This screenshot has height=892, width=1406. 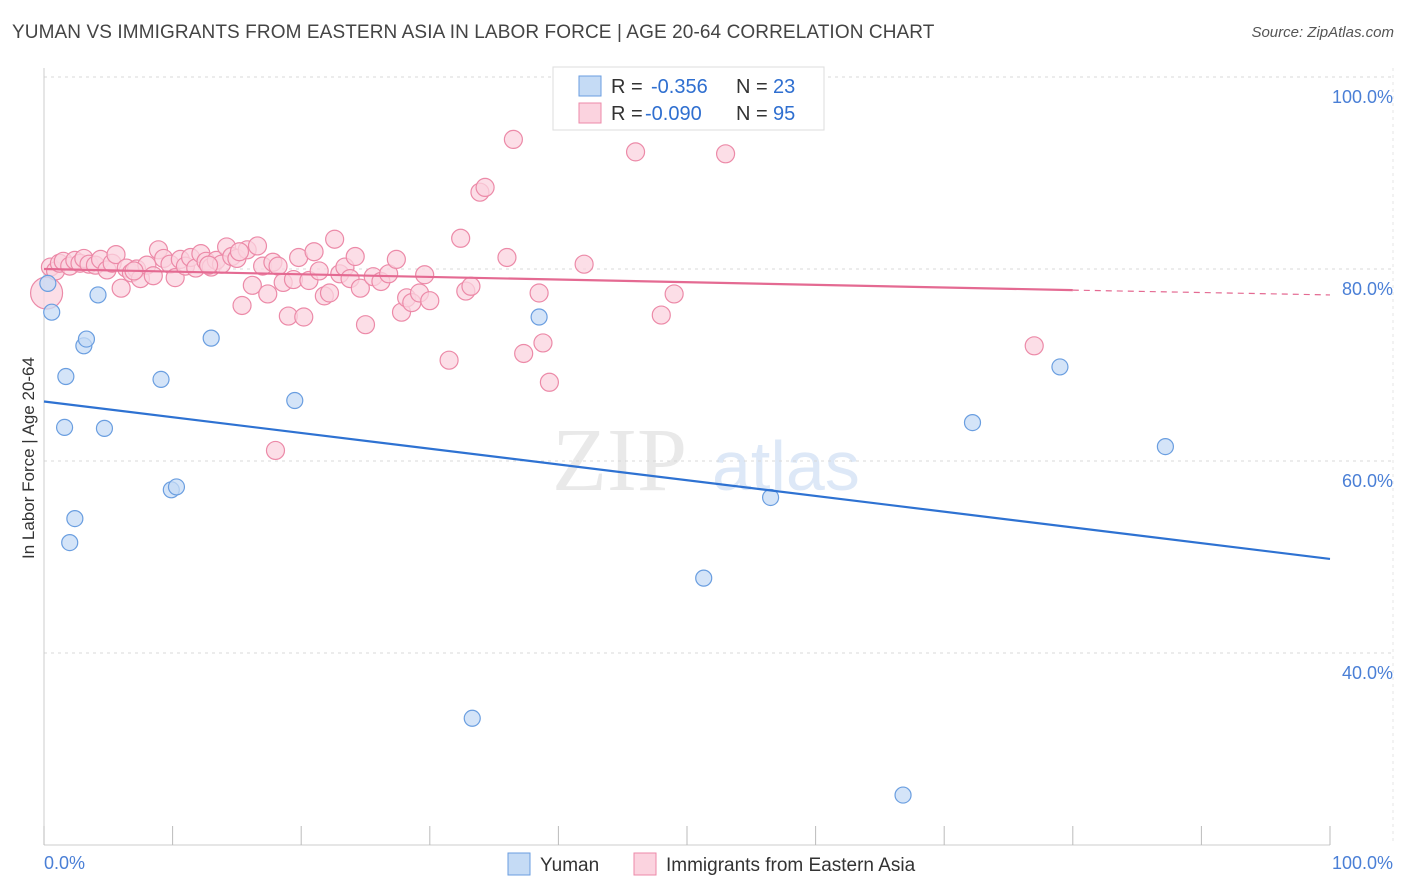 I want to click on bottom-legend-swatch-asia, so click(x=645, y=864).